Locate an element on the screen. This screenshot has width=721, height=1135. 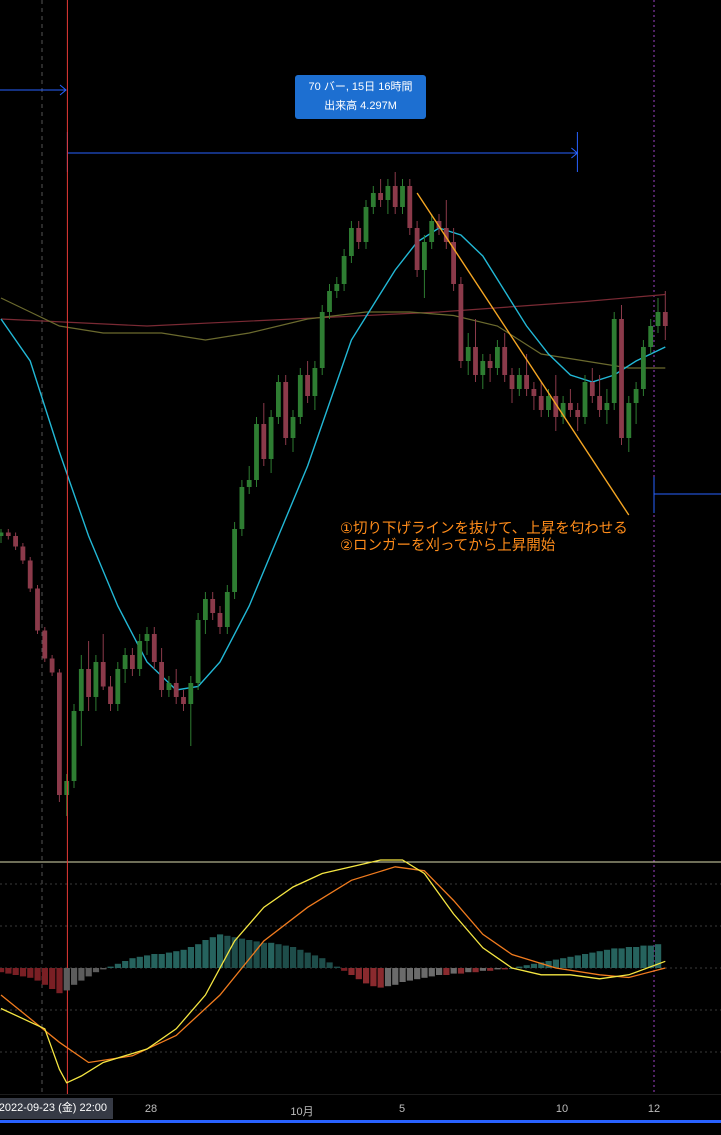
annotation-line-1: ①切り下げラインを抜けて、上昇を匂わせる is located at coordinates (484, 529).